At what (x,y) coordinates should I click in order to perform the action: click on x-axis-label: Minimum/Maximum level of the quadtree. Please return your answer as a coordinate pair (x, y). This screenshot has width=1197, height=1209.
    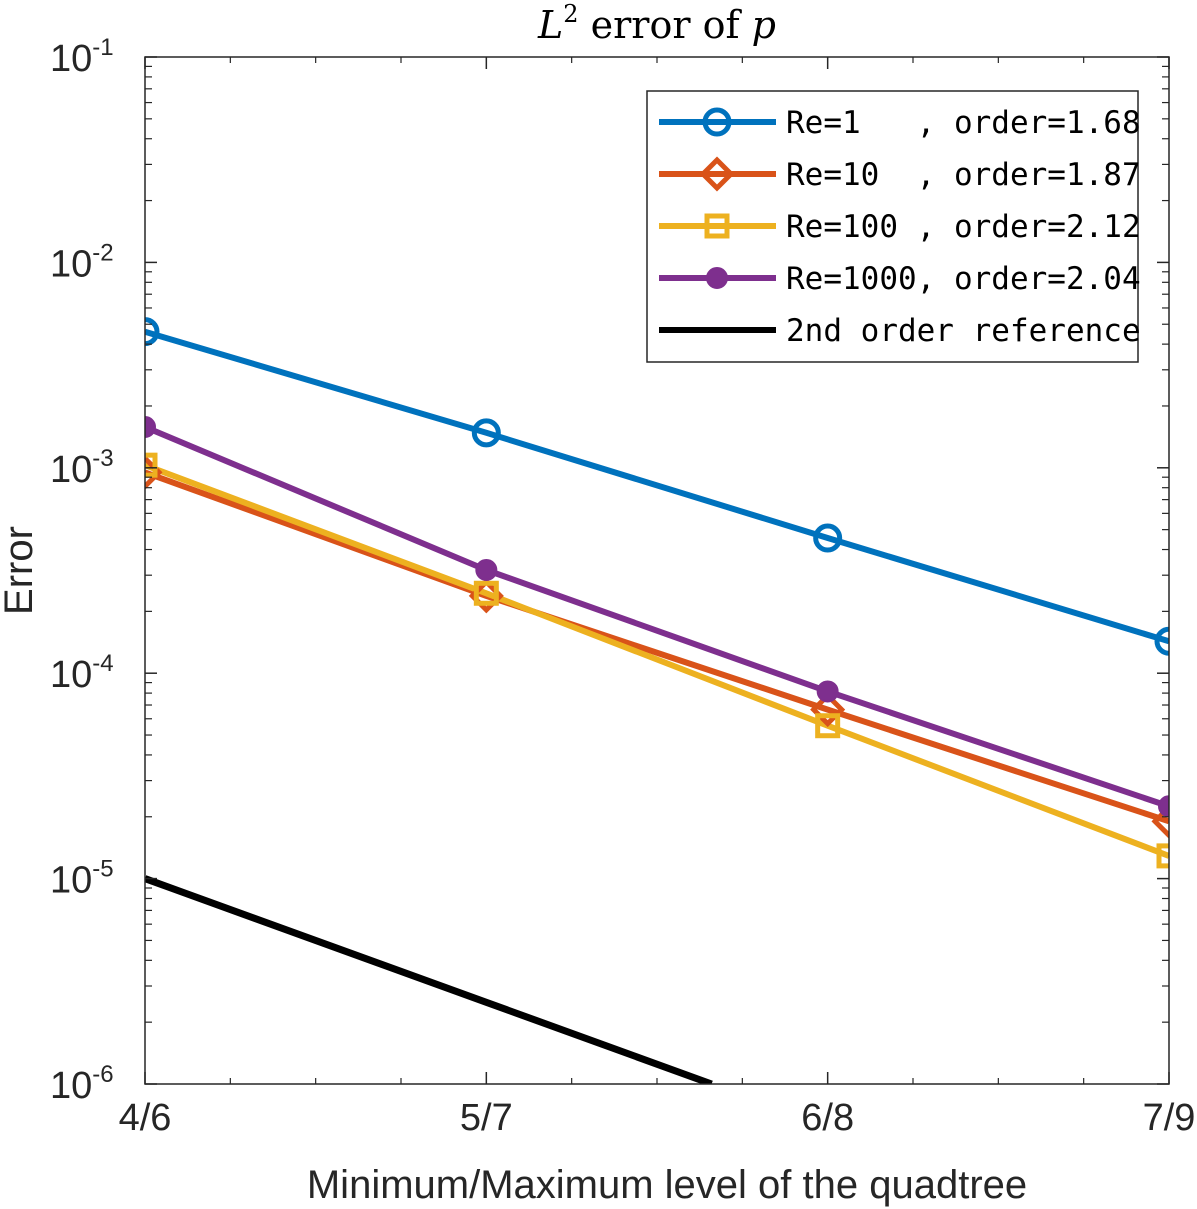
    Looking at the image, I should click on (667, 1185).